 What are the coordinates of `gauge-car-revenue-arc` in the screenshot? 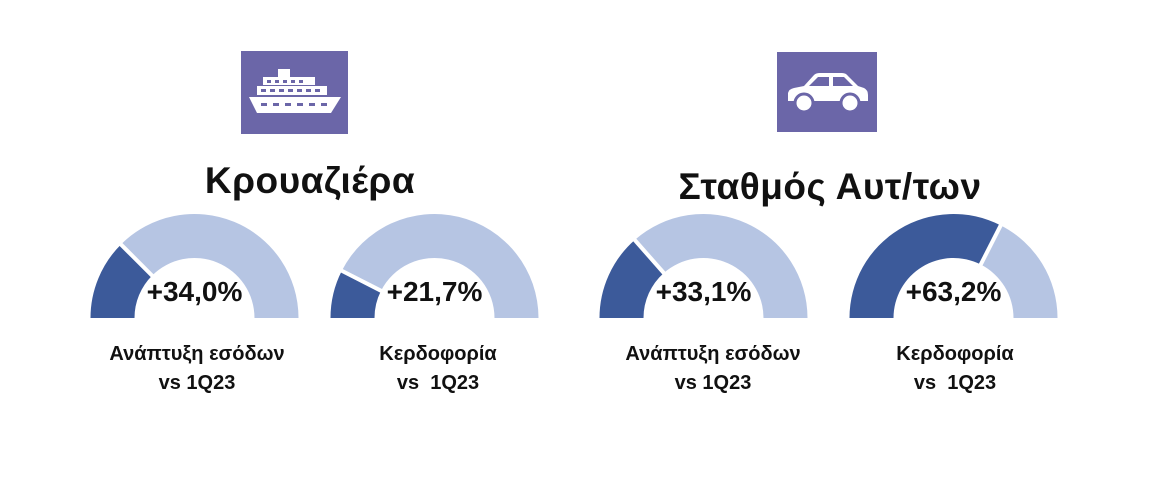 It's located at (703, 265).